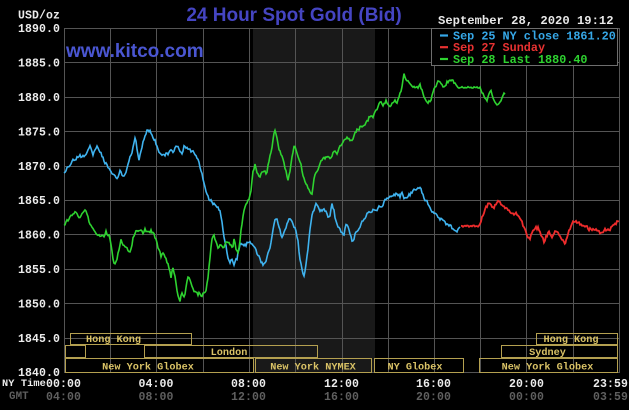 Image resolution: width=629 pixels, height=410 pixels. Describe the element at coordinates (39, 201) in the screenshot. I see `svg-text: 1865.0` at that location.